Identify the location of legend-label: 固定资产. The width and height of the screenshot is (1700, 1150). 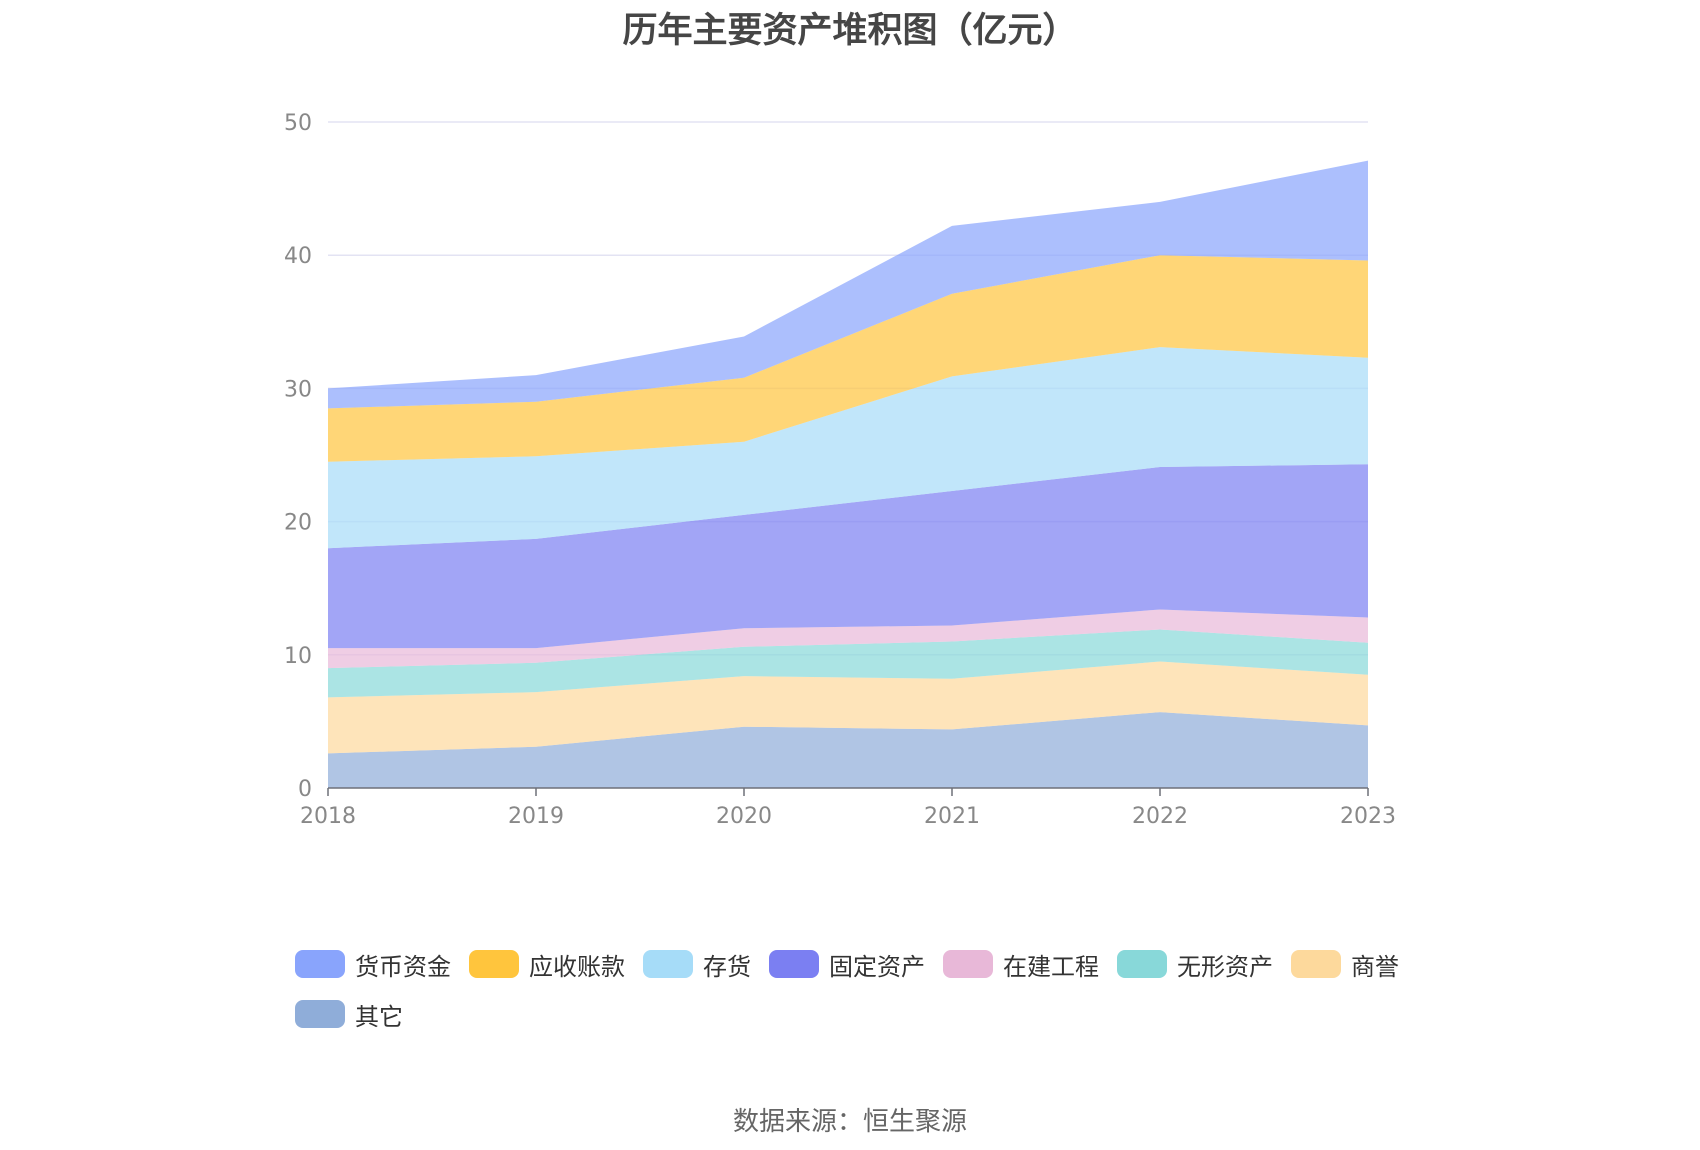
(877, 966).